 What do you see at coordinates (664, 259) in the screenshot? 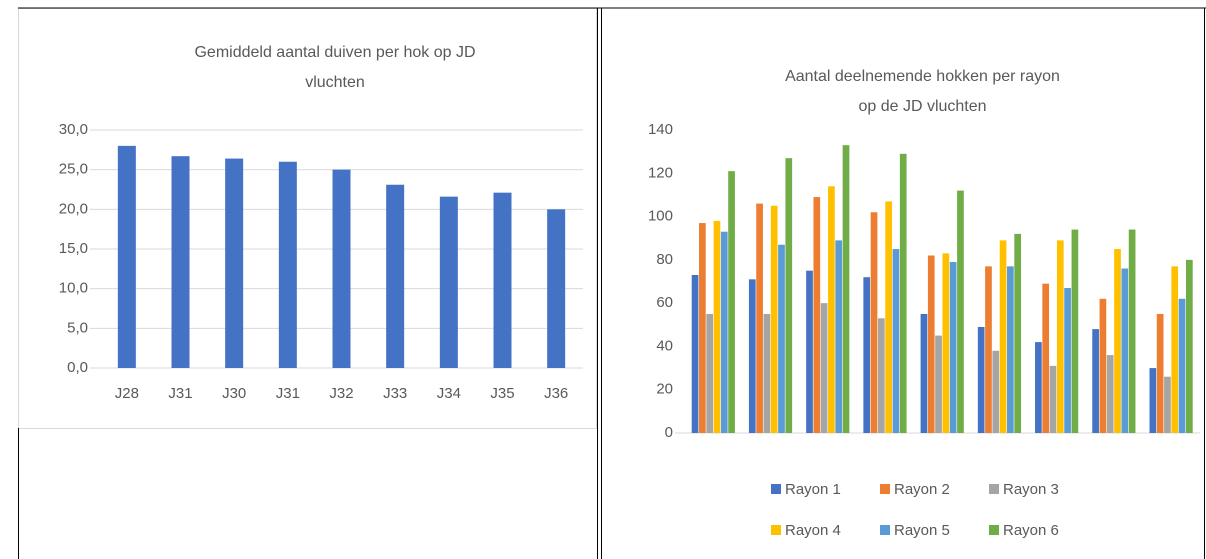
I see `y-tick-label: 80` at bounding box center [664, 259].